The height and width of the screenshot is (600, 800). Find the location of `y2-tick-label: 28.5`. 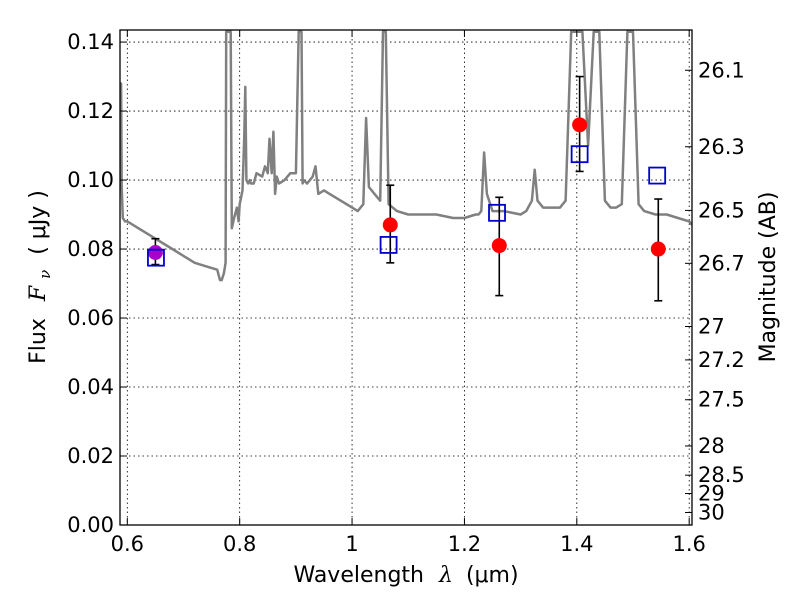

y2-tick-label: 28.5 is located at coordinates (721, 475).